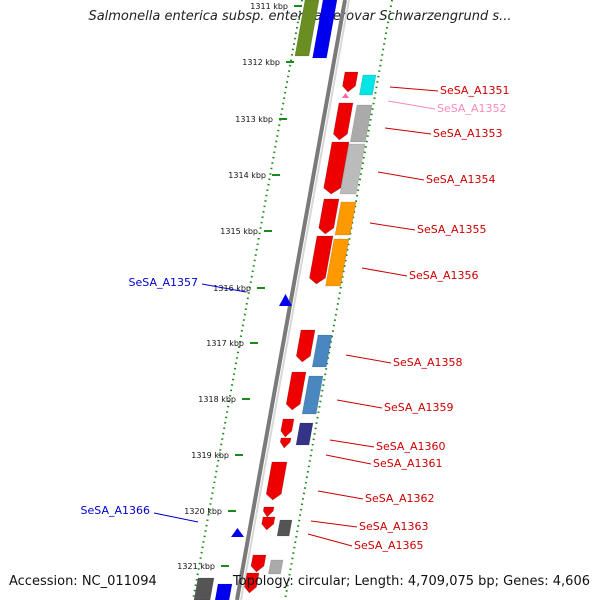  Describe the element at coordinates (196, 566) in the screenshot. I see `ruler-tick-label: 1321 kbp` at that location.